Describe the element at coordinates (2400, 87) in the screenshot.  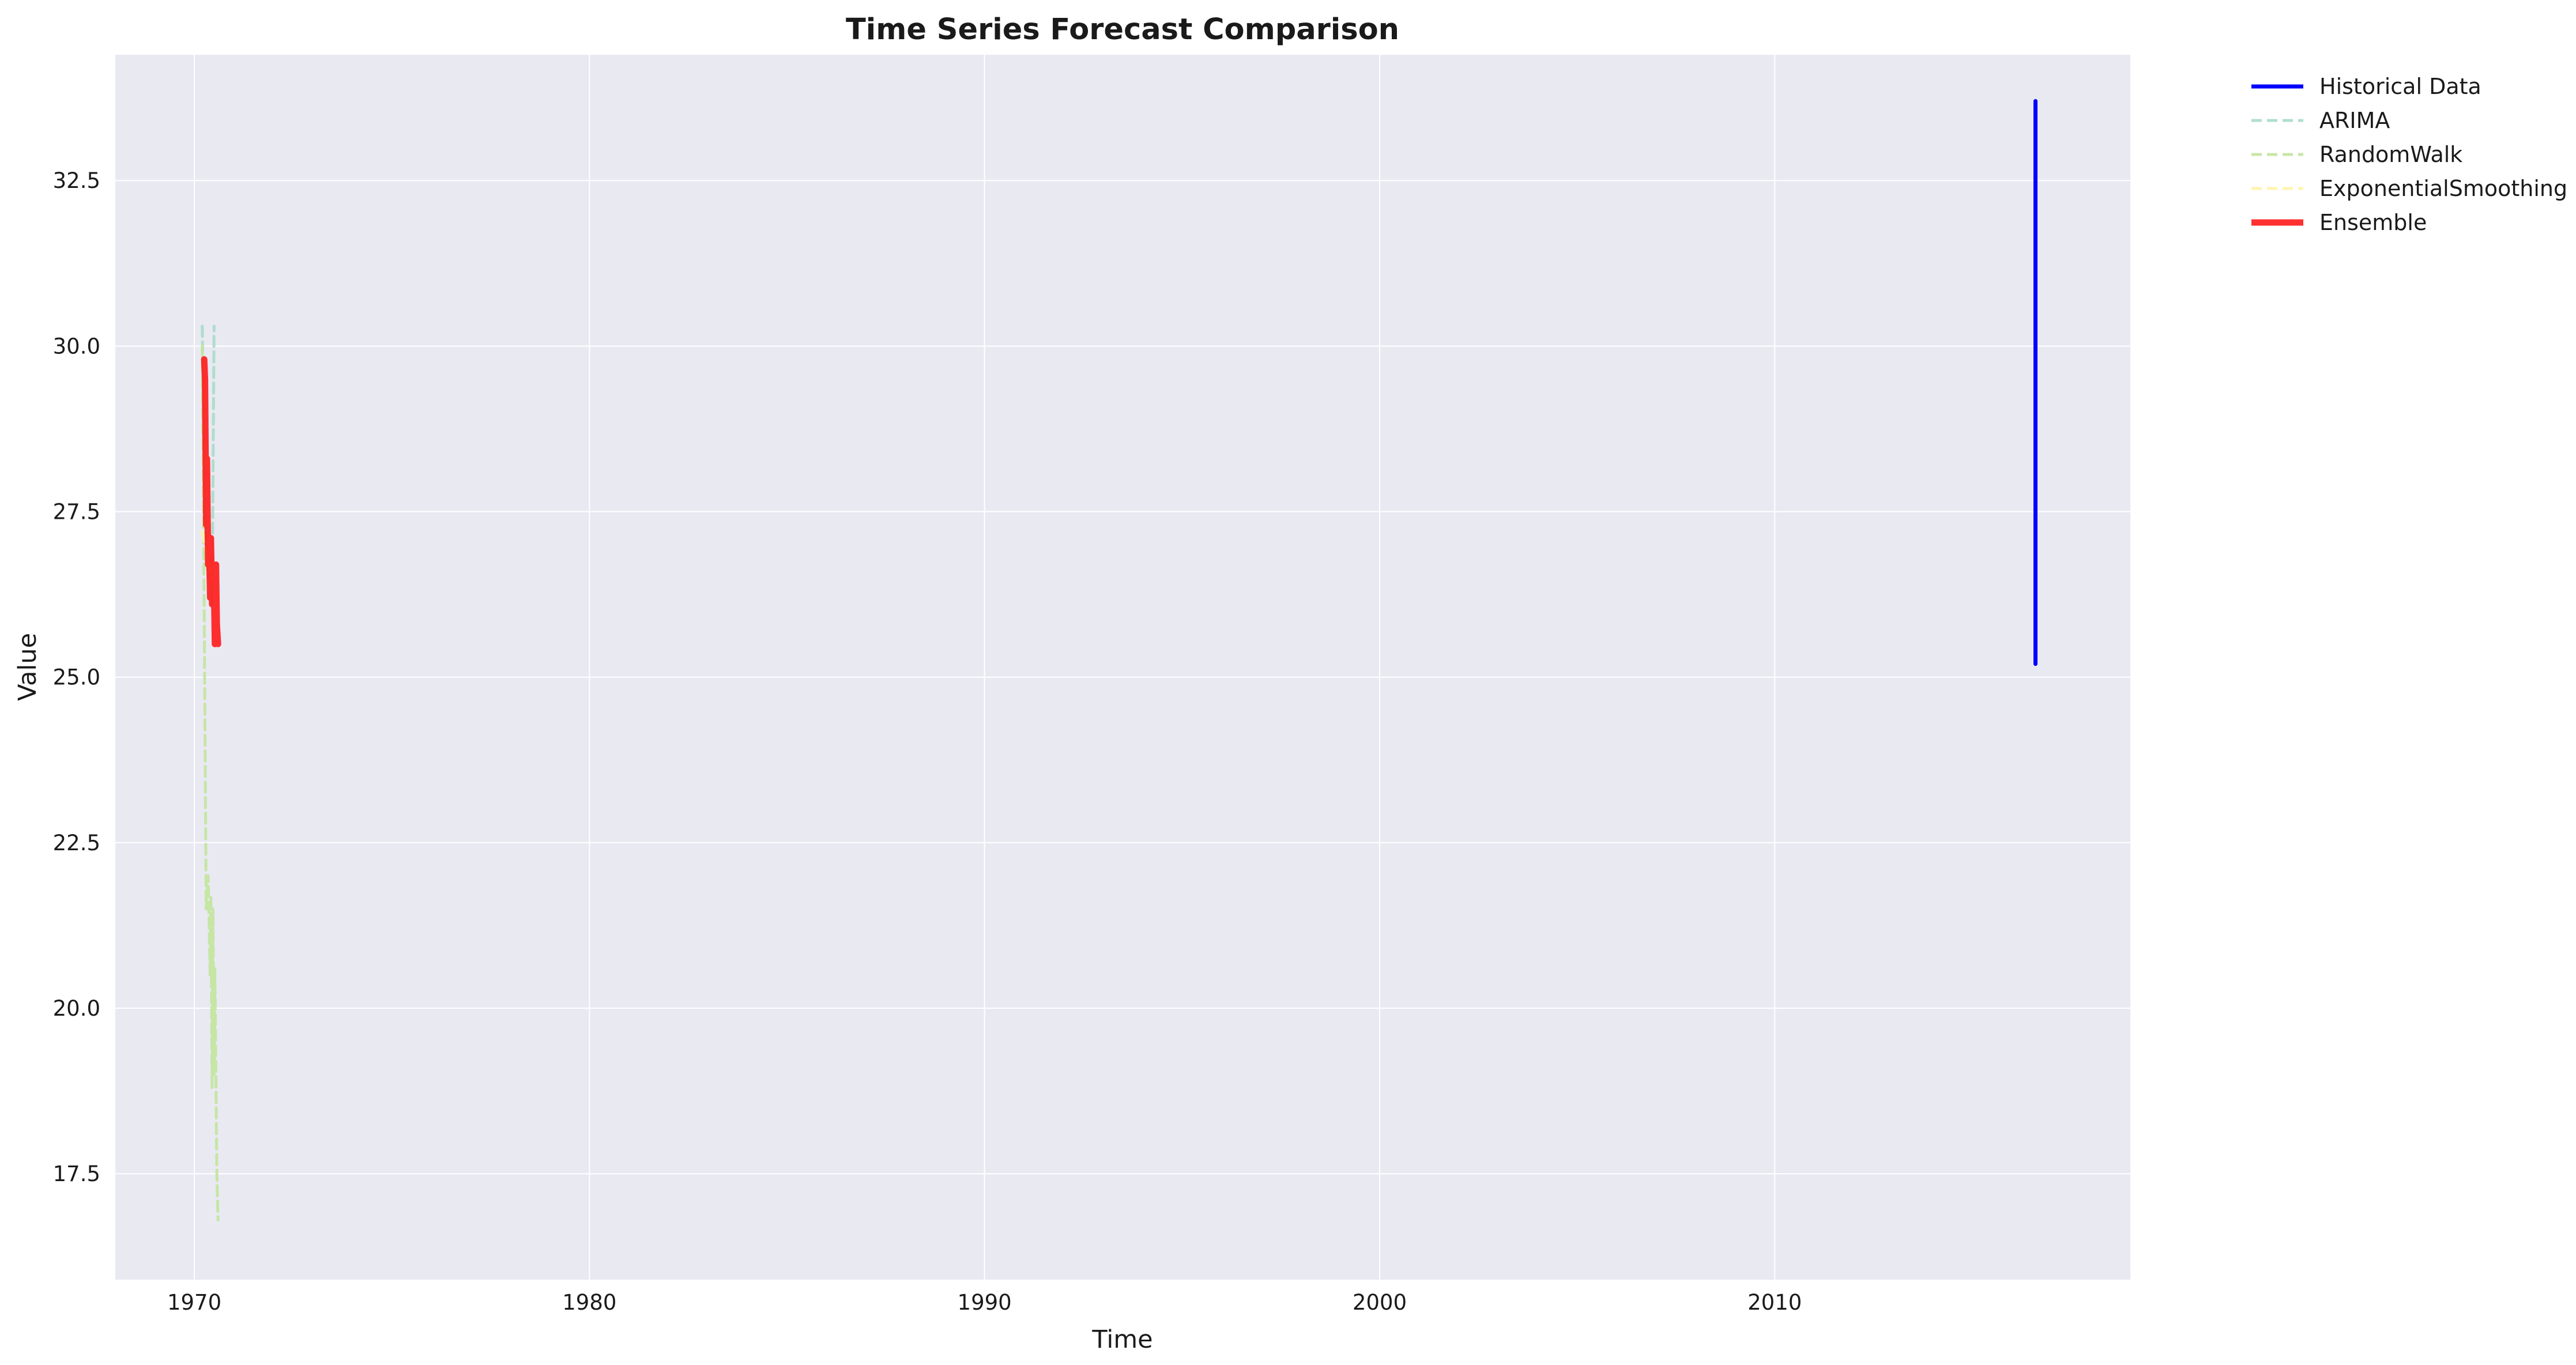
I see `legend-label: Historical Data` at that location.